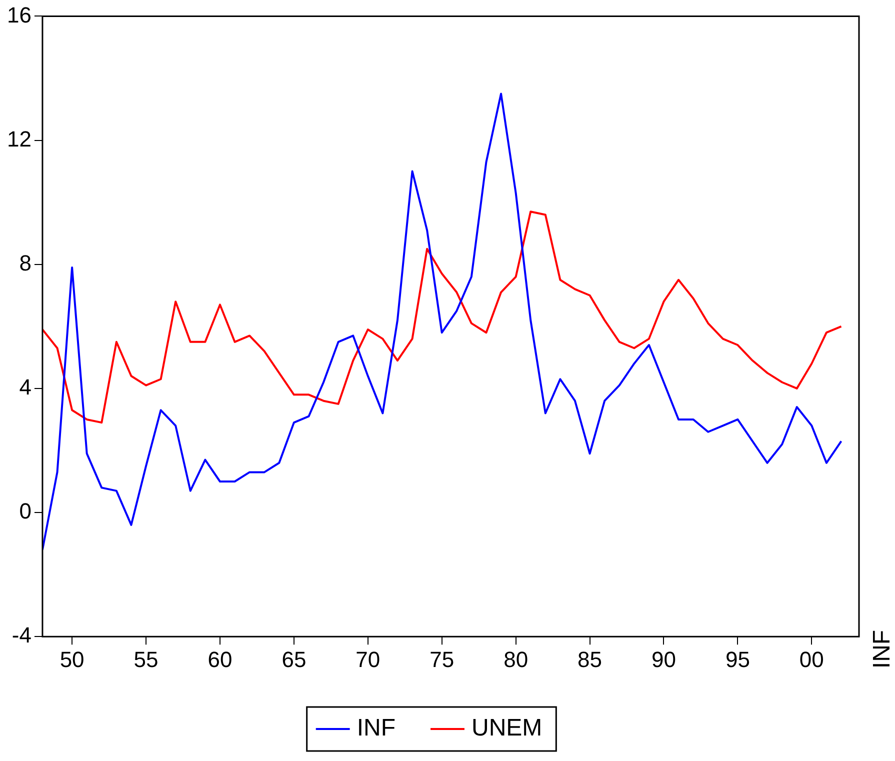 This screenshot has height=761, width=895. I want to click on legend-label: INF, so click(376, 728).